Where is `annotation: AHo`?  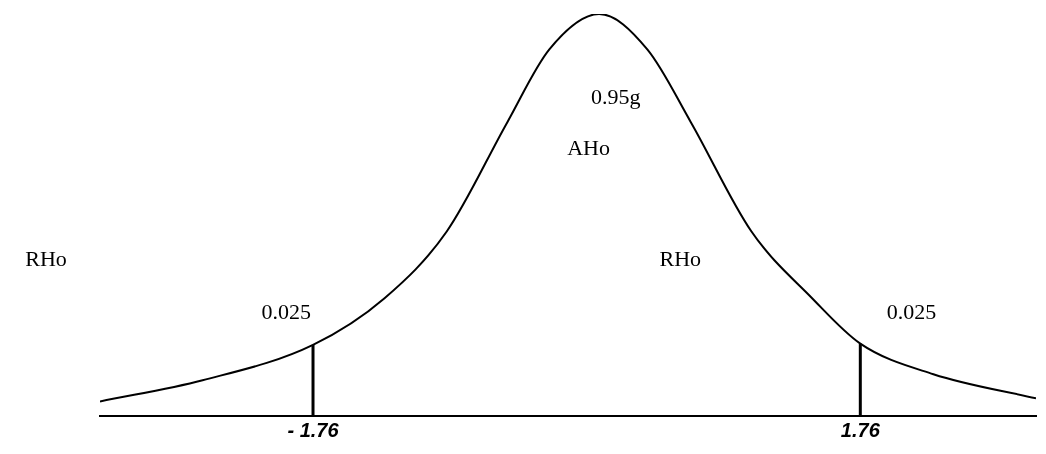 annotation: AHo is located at coordinates (588, 148).